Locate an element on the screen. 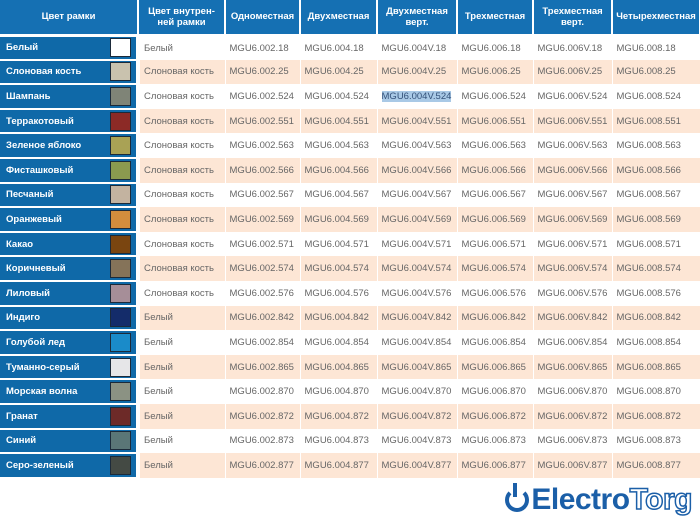 The image size is (700, 521). article-code: MGU6.006.524 is located at coordinates (495, 96).